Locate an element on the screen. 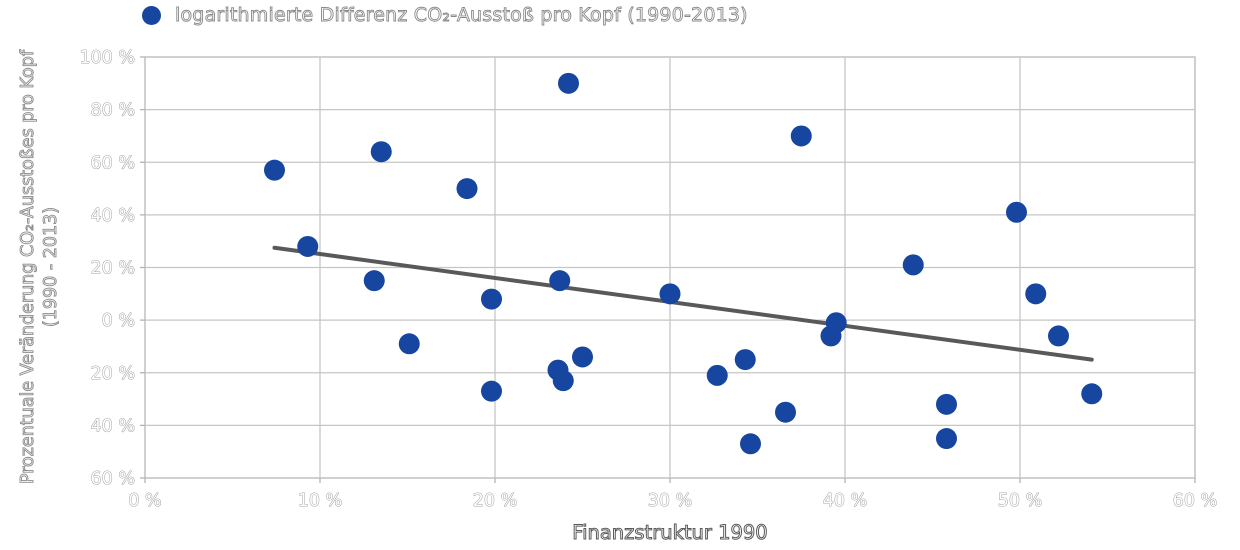 The width and height of the screenshot is (1240, 550). legend-marker-dot-icon is located at coordinates (151, 15).